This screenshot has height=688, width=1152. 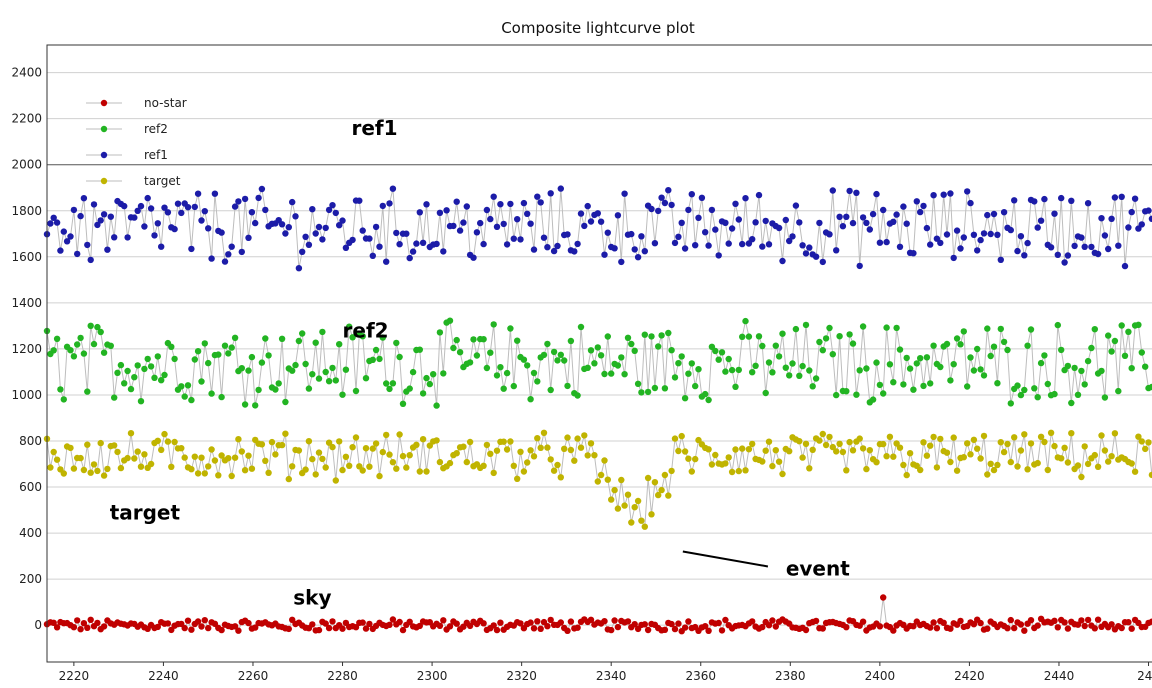 What do you see at coordinates (104, 181) in the screenshot?
I see `legend-marker` at bounding box center [104, 181].